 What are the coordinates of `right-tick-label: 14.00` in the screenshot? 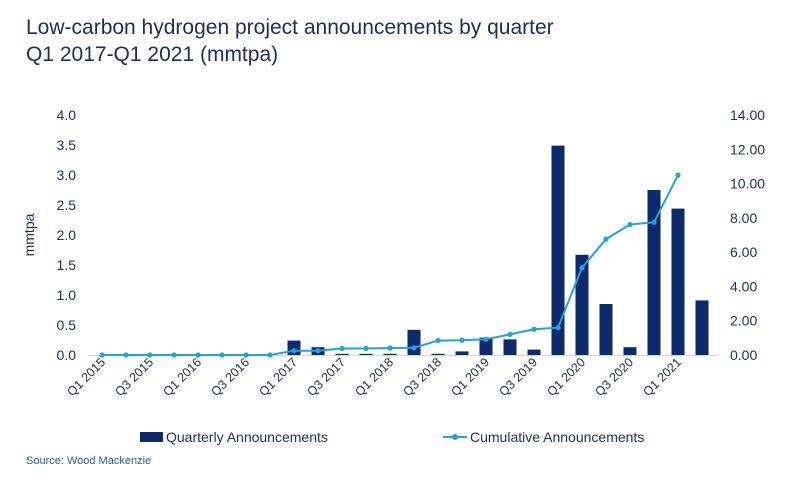 It's located at (747, 115).